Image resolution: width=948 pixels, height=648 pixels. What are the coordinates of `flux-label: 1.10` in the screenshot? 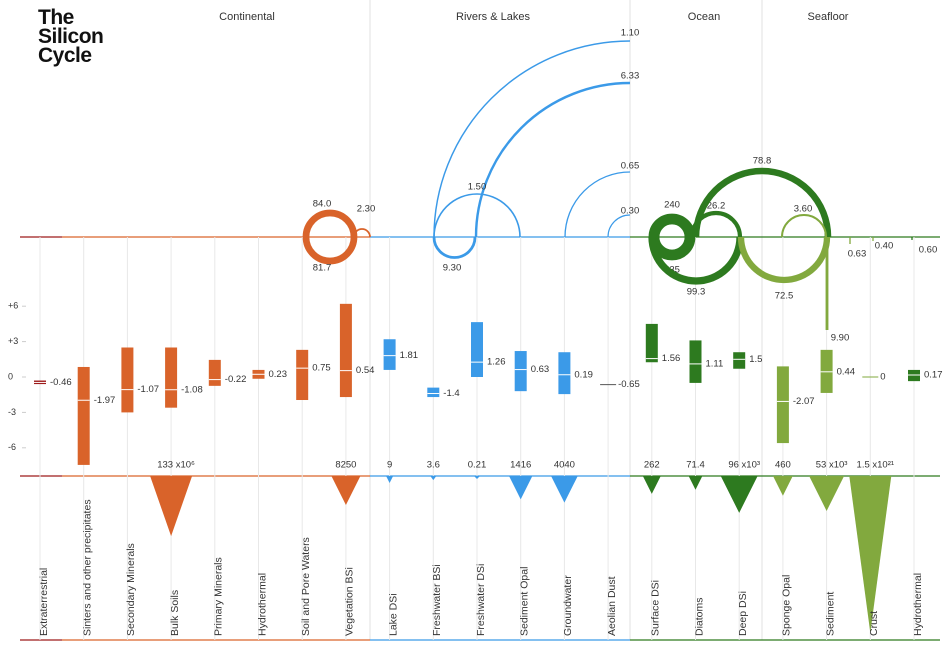 It's located at (630, 33).